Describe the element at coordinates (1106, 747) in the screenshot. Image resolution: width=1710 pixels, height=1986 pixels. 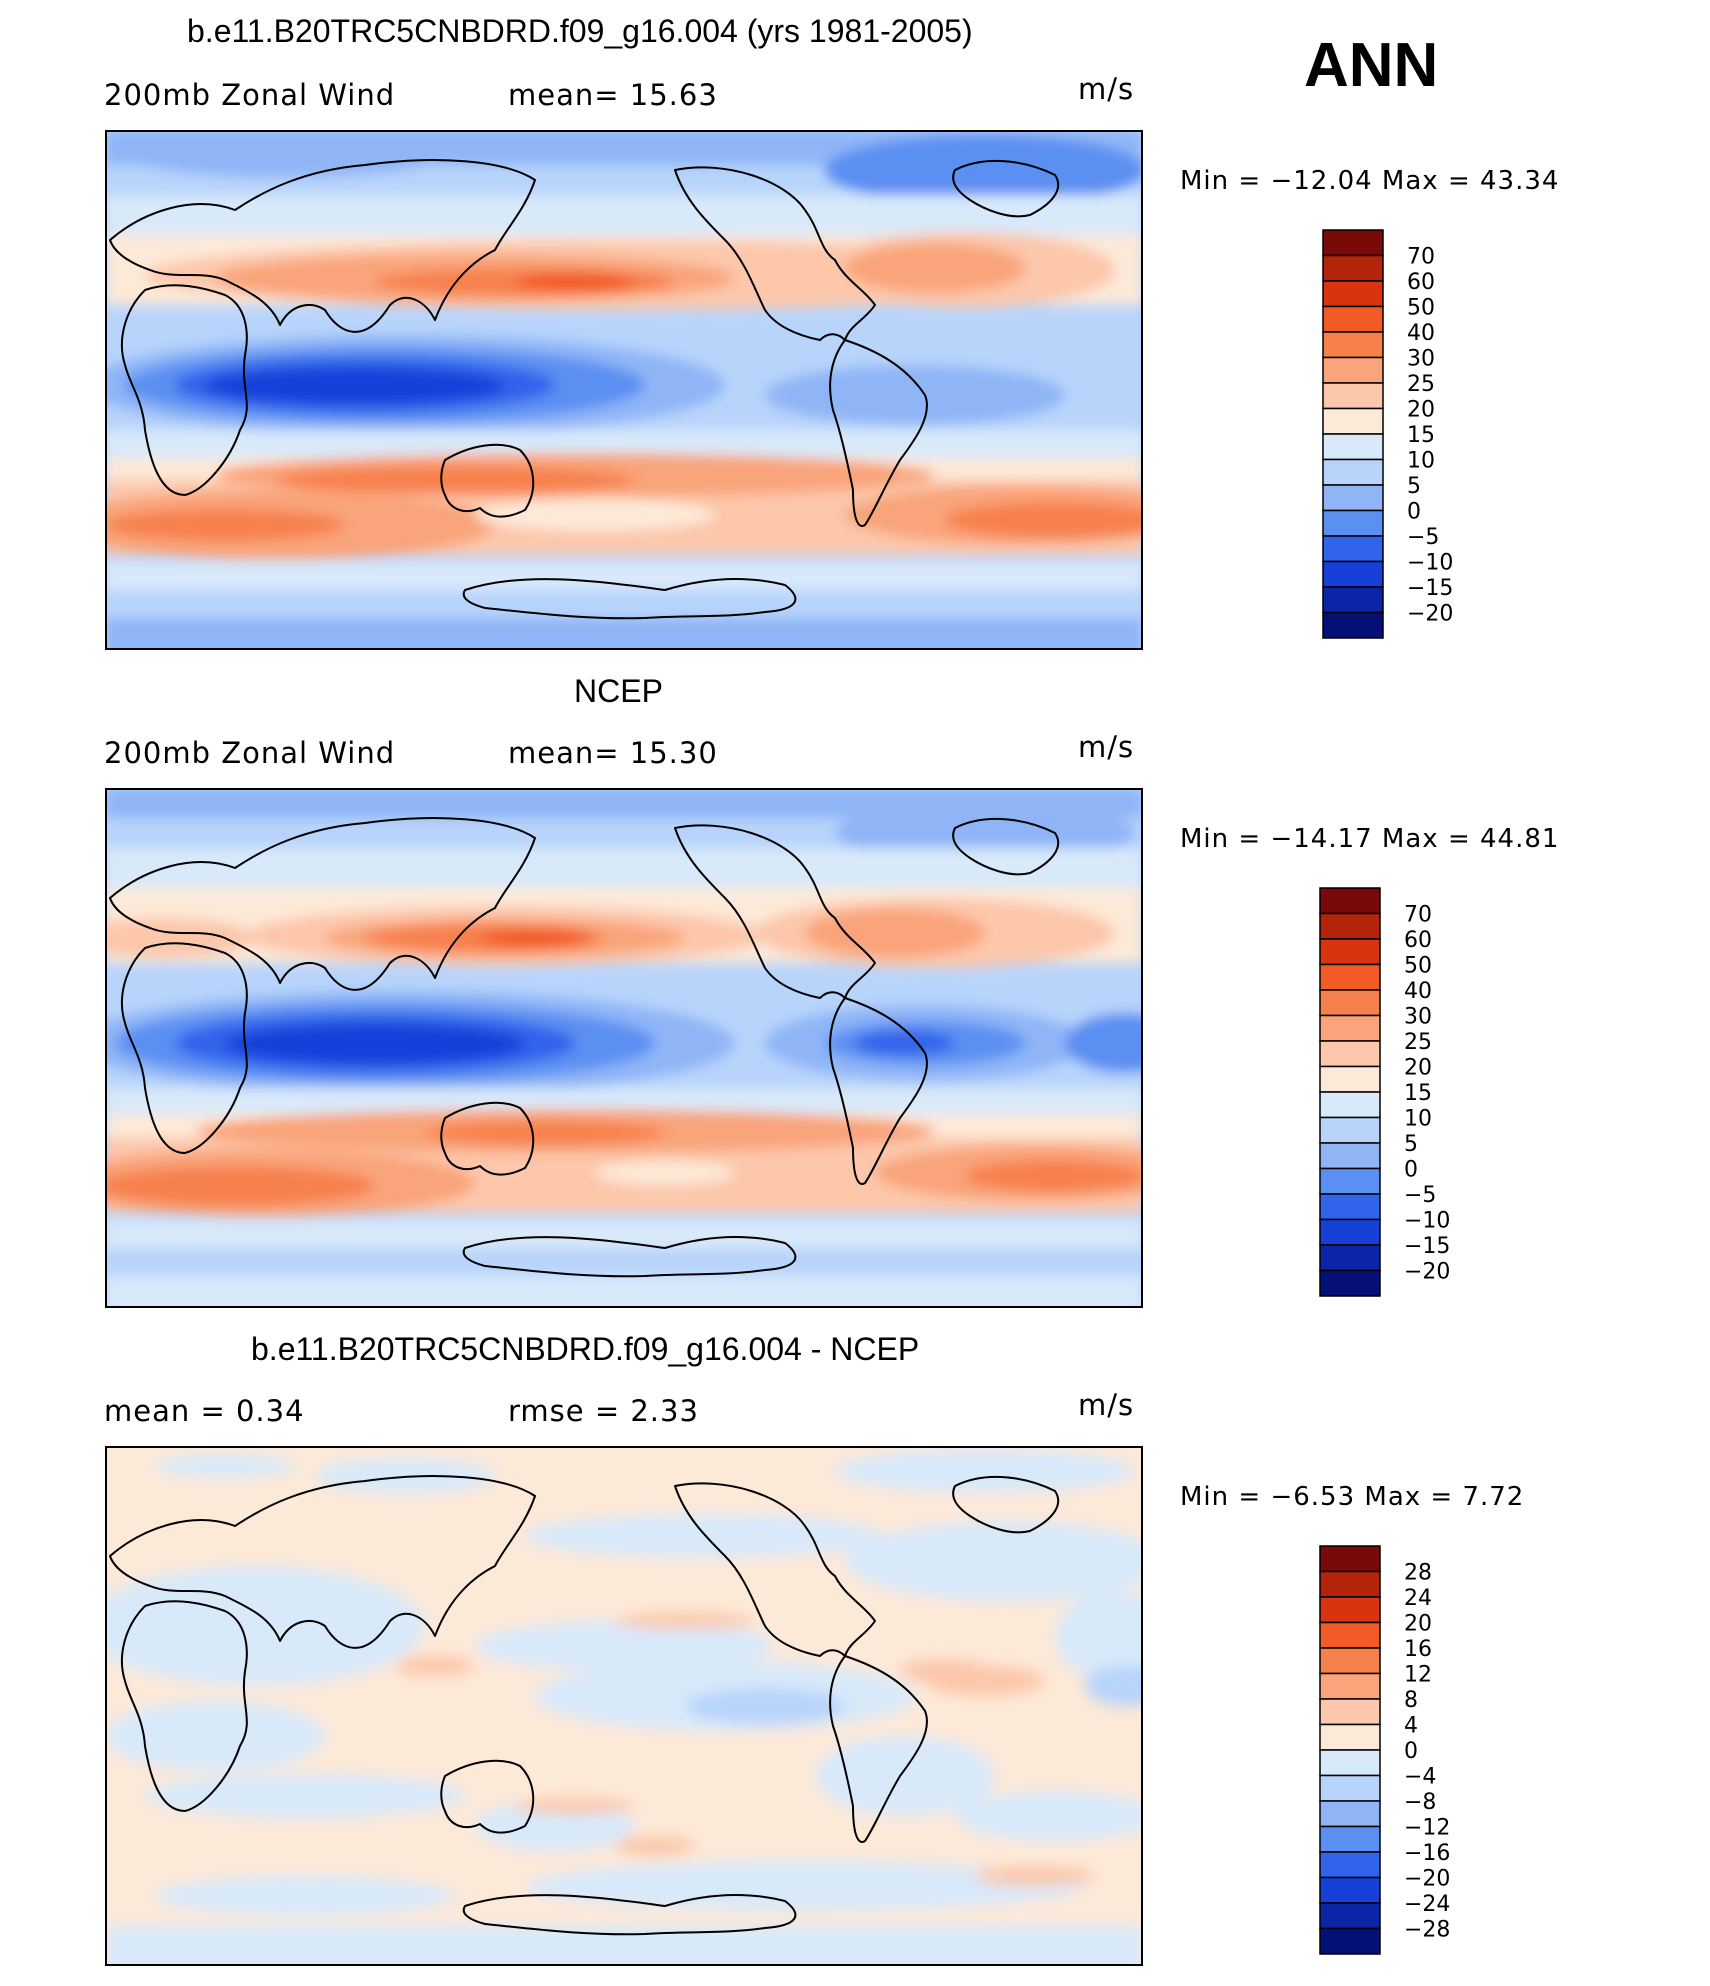
I see `panel-2-units: m/s` at that location.